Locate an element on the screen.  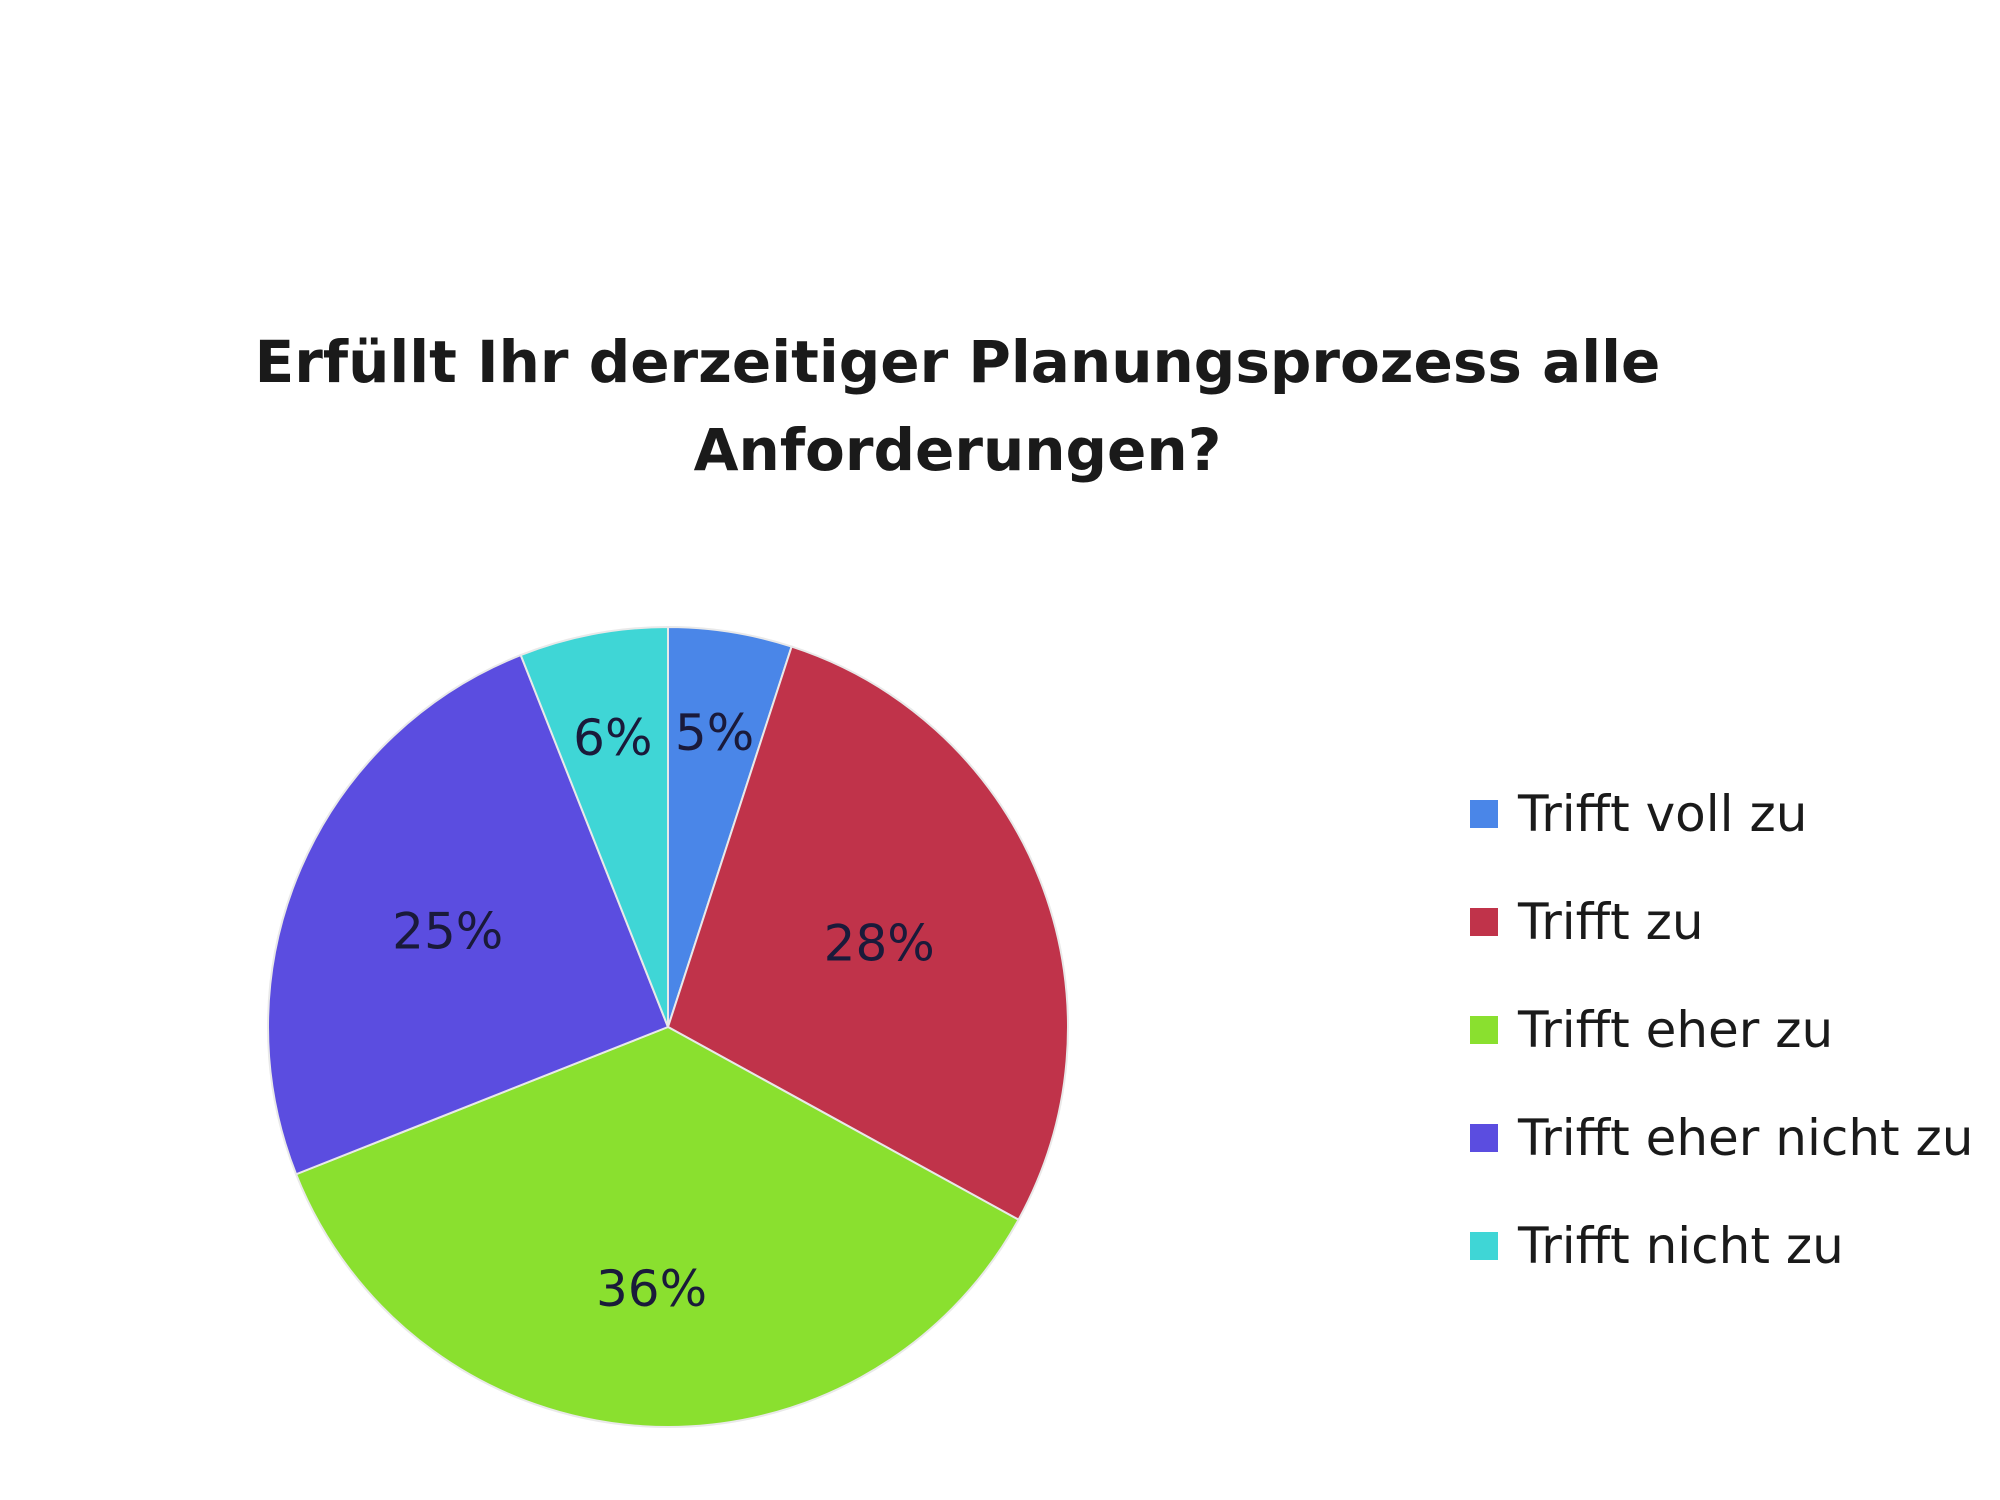
legend-label-2: Trifft zu is located at coordinates (1611, 922).